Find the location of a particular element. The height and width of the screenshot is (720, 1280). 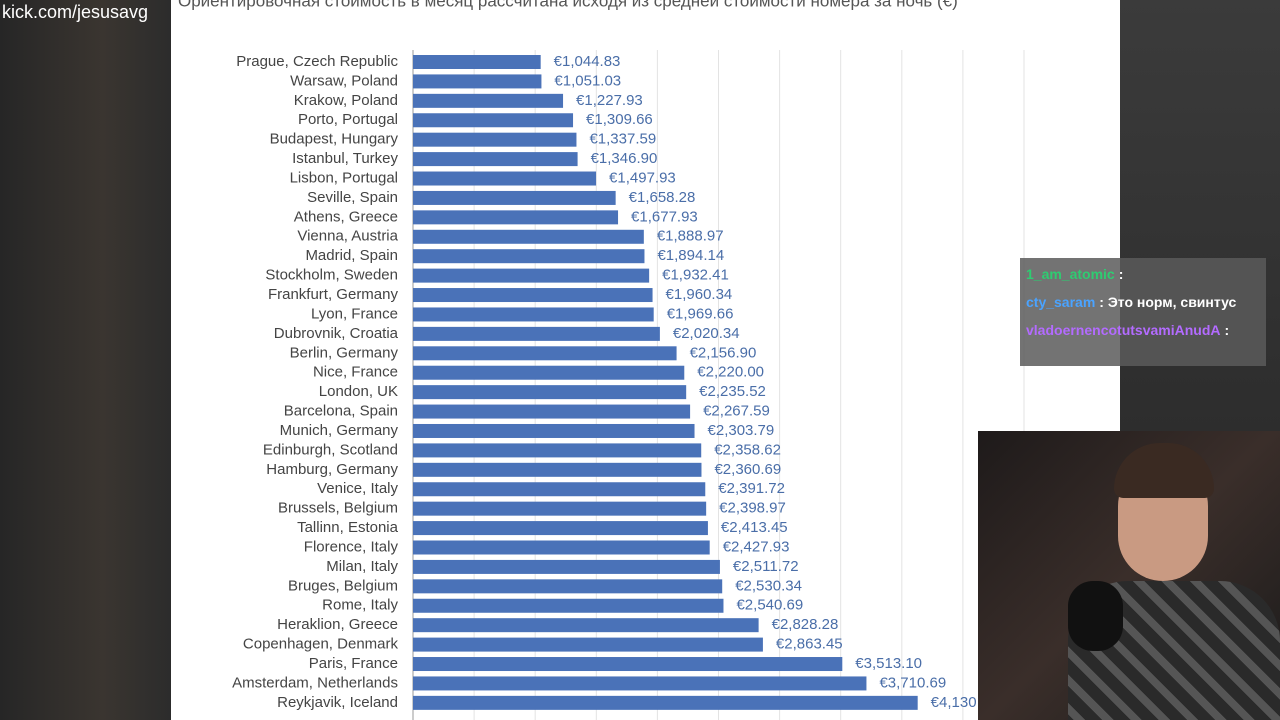

value-label: €2,540.69 is located at coordinates (769, 605).